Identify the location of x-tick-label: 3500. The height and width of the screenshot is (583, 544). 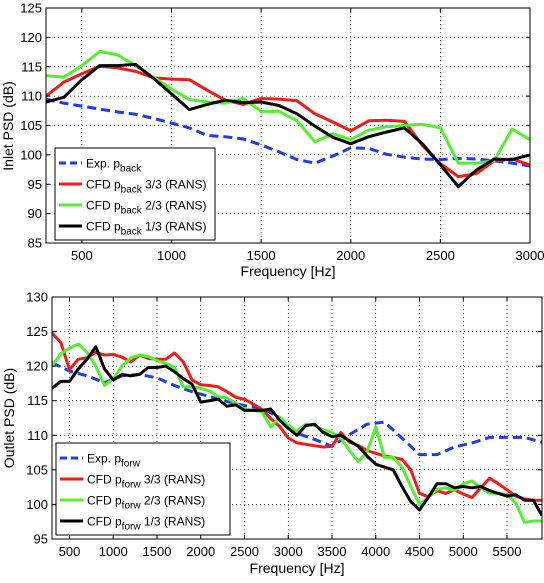
(332, 551).